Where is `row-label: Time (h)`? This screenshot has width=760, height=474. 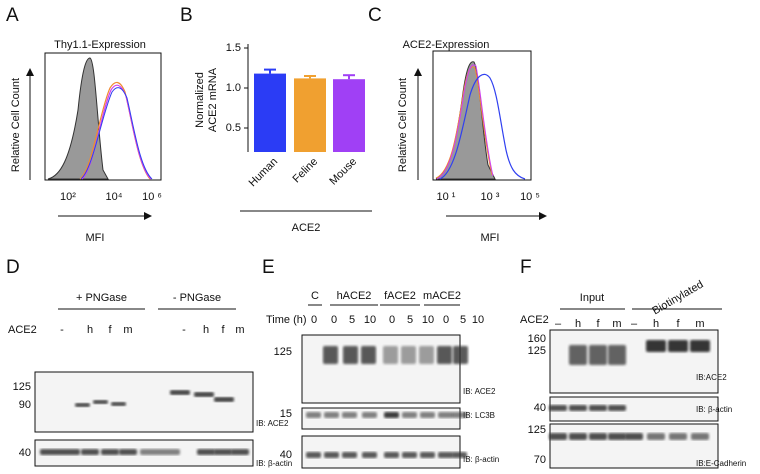 row-label: Time (h) is located at coordinates (286, 320).